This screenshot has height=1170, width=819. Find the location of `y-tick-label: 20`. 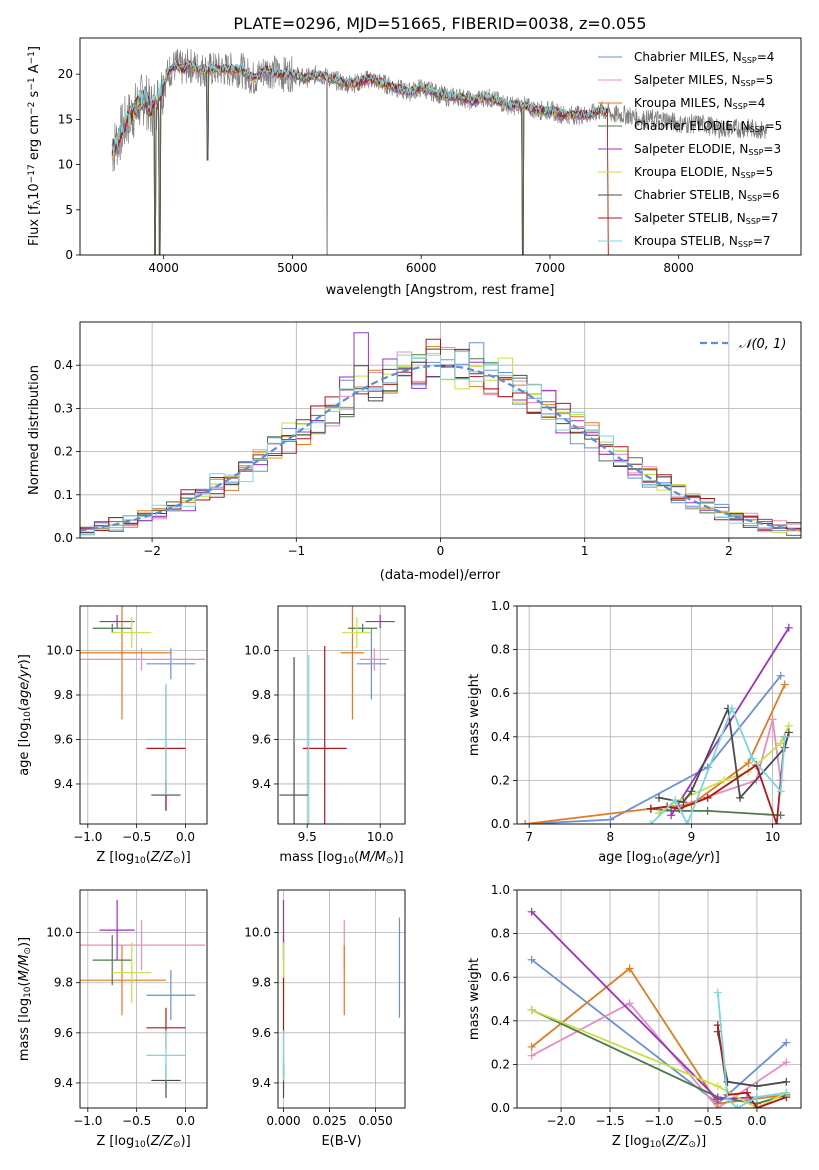

y-tick-label: 20 is located at coordinates (65, 74).